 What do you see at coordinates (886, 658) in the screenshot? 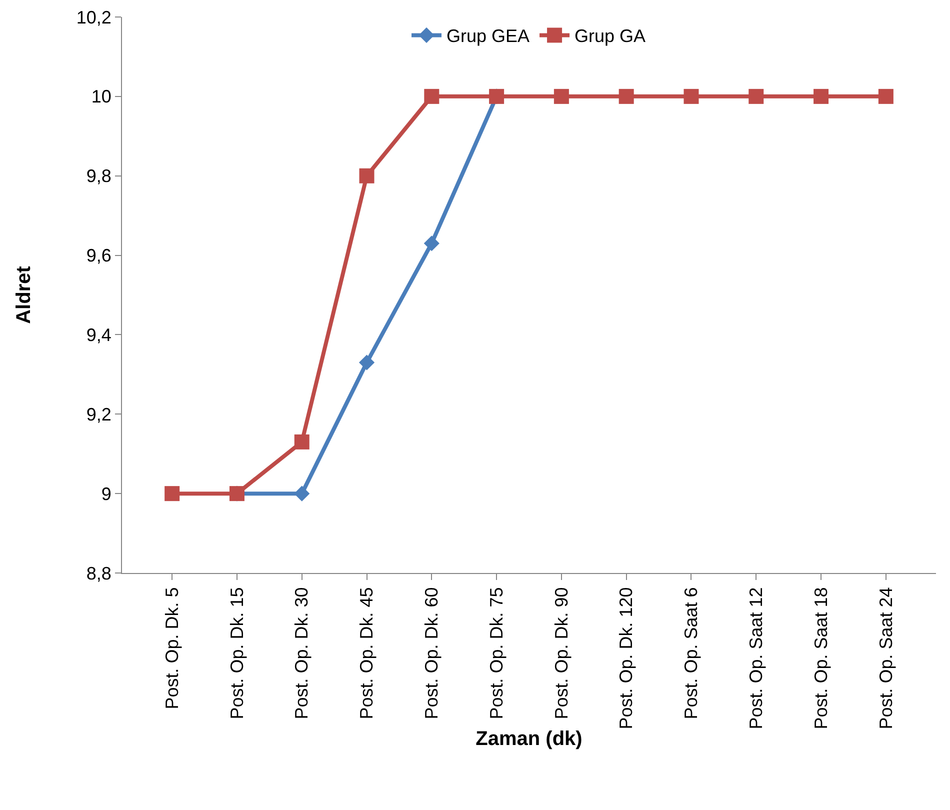
I see `x-tick-label: Post. Op. Saat 24` at bounding box center [886, 658].